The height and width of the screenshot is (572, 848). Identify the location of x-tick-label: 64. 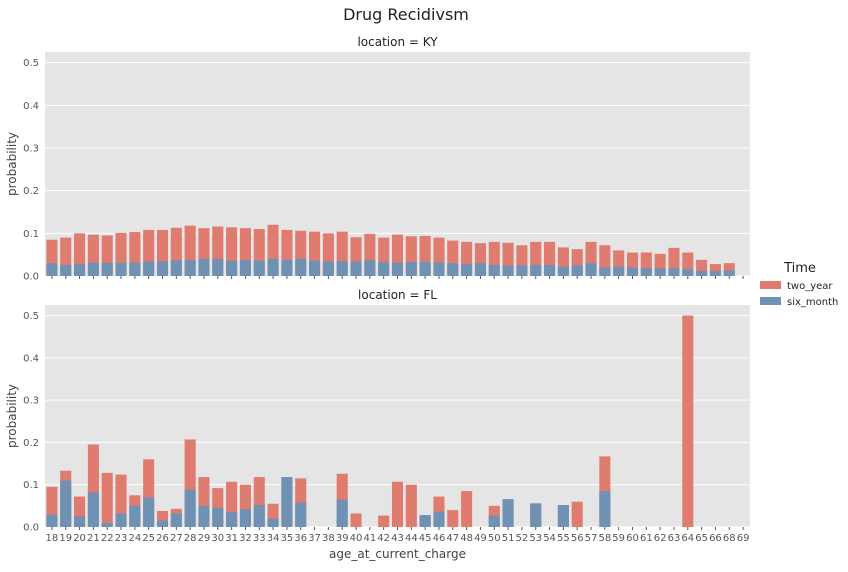
(687, 538).